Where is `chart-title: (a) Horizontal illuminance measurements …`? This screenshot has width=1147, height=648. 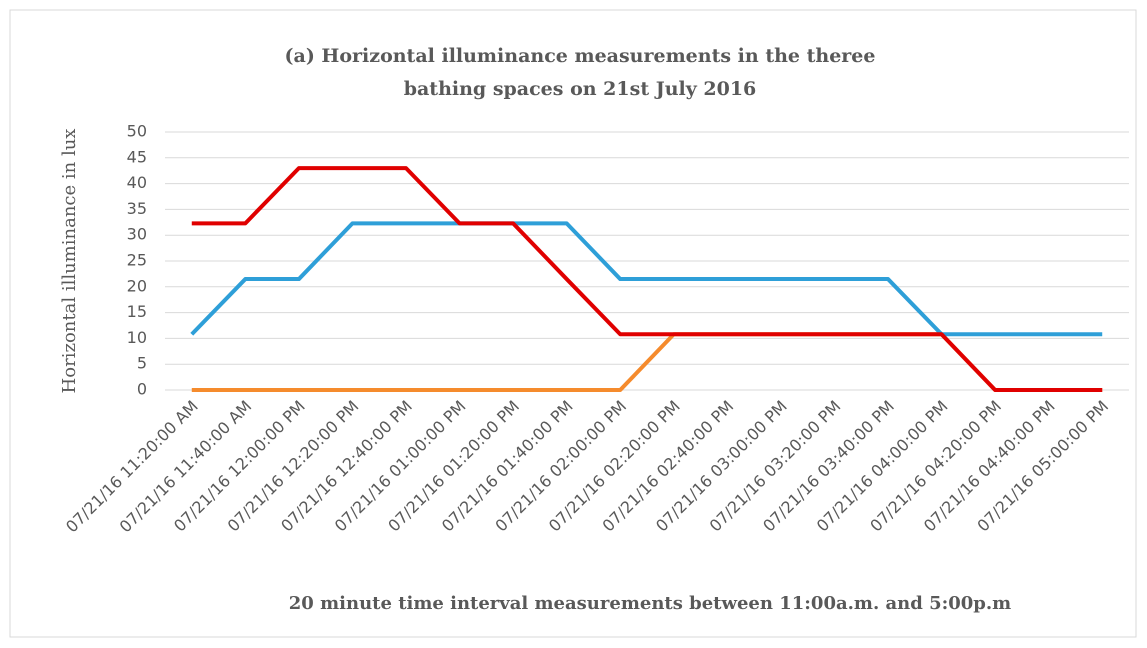
chart-title: (a) Horizontal illuminance measurements … is located at coordinates (580, 72).